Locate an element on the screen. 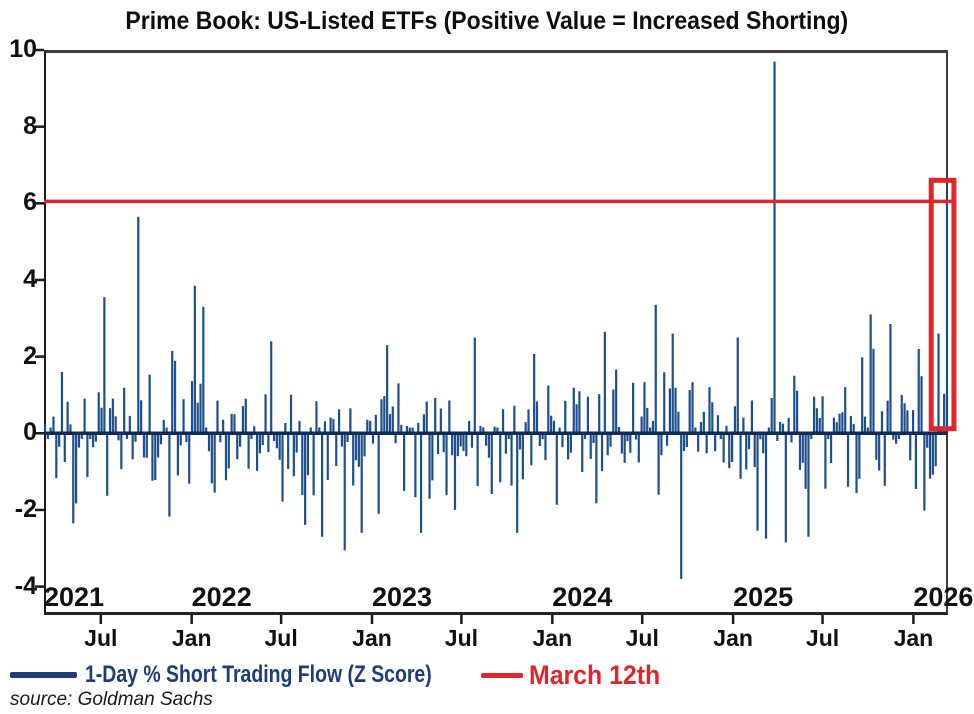 Image resolution: width=974 pixels, height=714 pixels. y-tick-label: 2 is located at coordinates (30, 355).